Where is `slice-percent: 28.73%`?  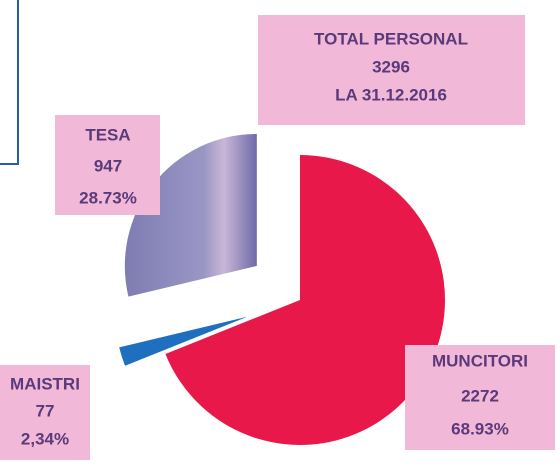 slice-percent: 28.73% is located at coordinates (108, 197).